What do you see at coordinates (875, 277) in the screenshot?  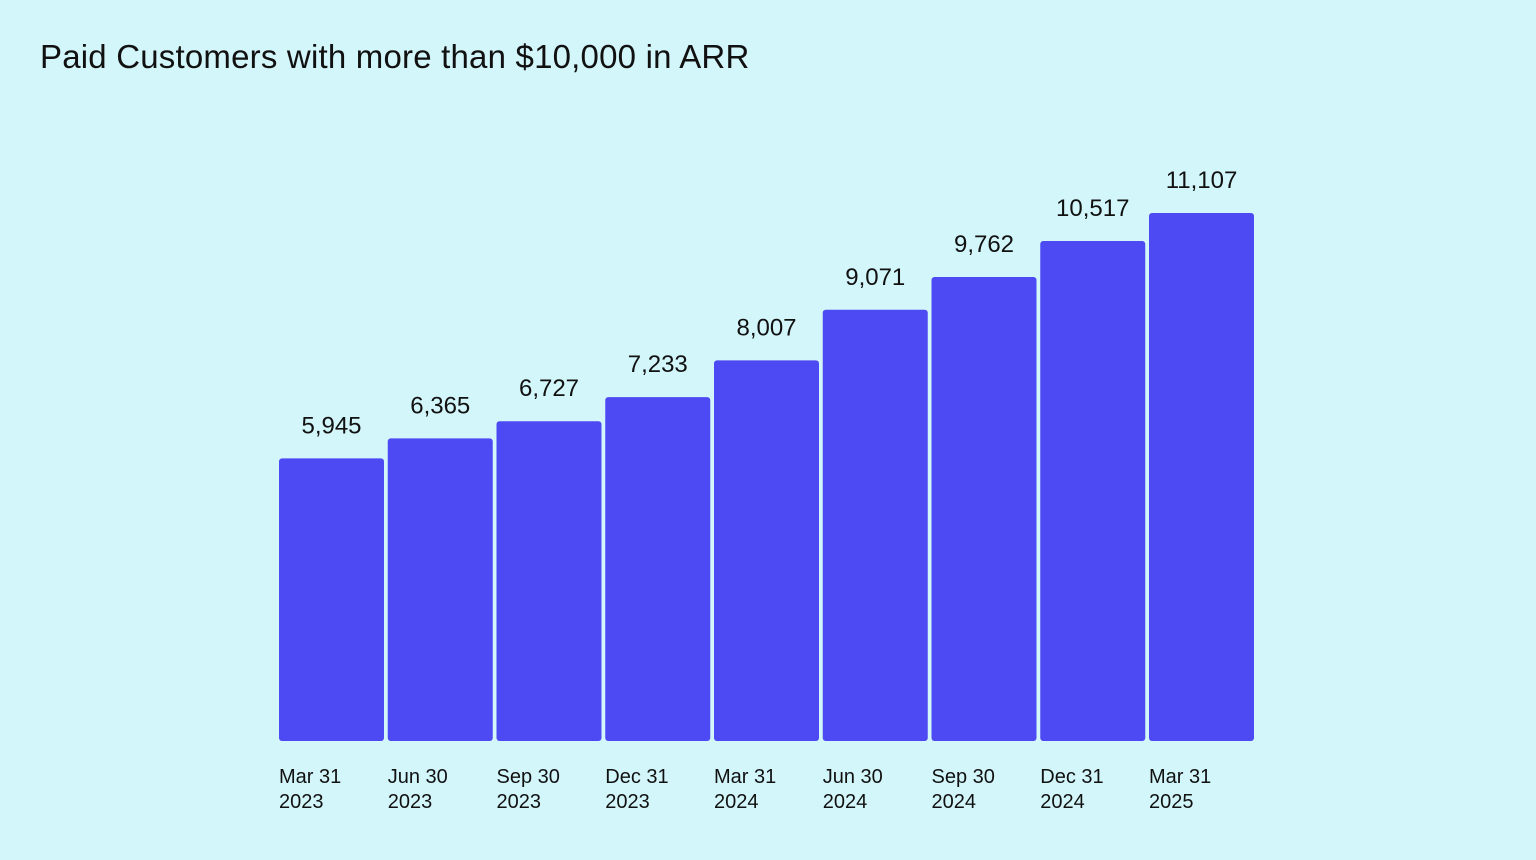 I see `bar-value-label: 9,071` at bounding box center [875, 277].